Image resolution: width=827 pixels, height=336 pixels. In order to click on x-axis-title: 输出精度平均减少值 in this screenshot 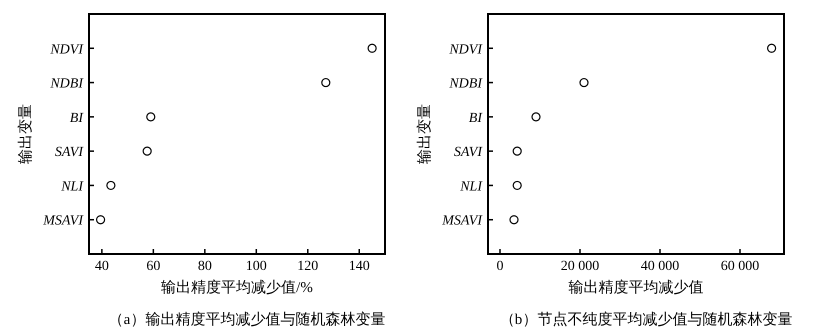, I will do `click(636, 287)`.